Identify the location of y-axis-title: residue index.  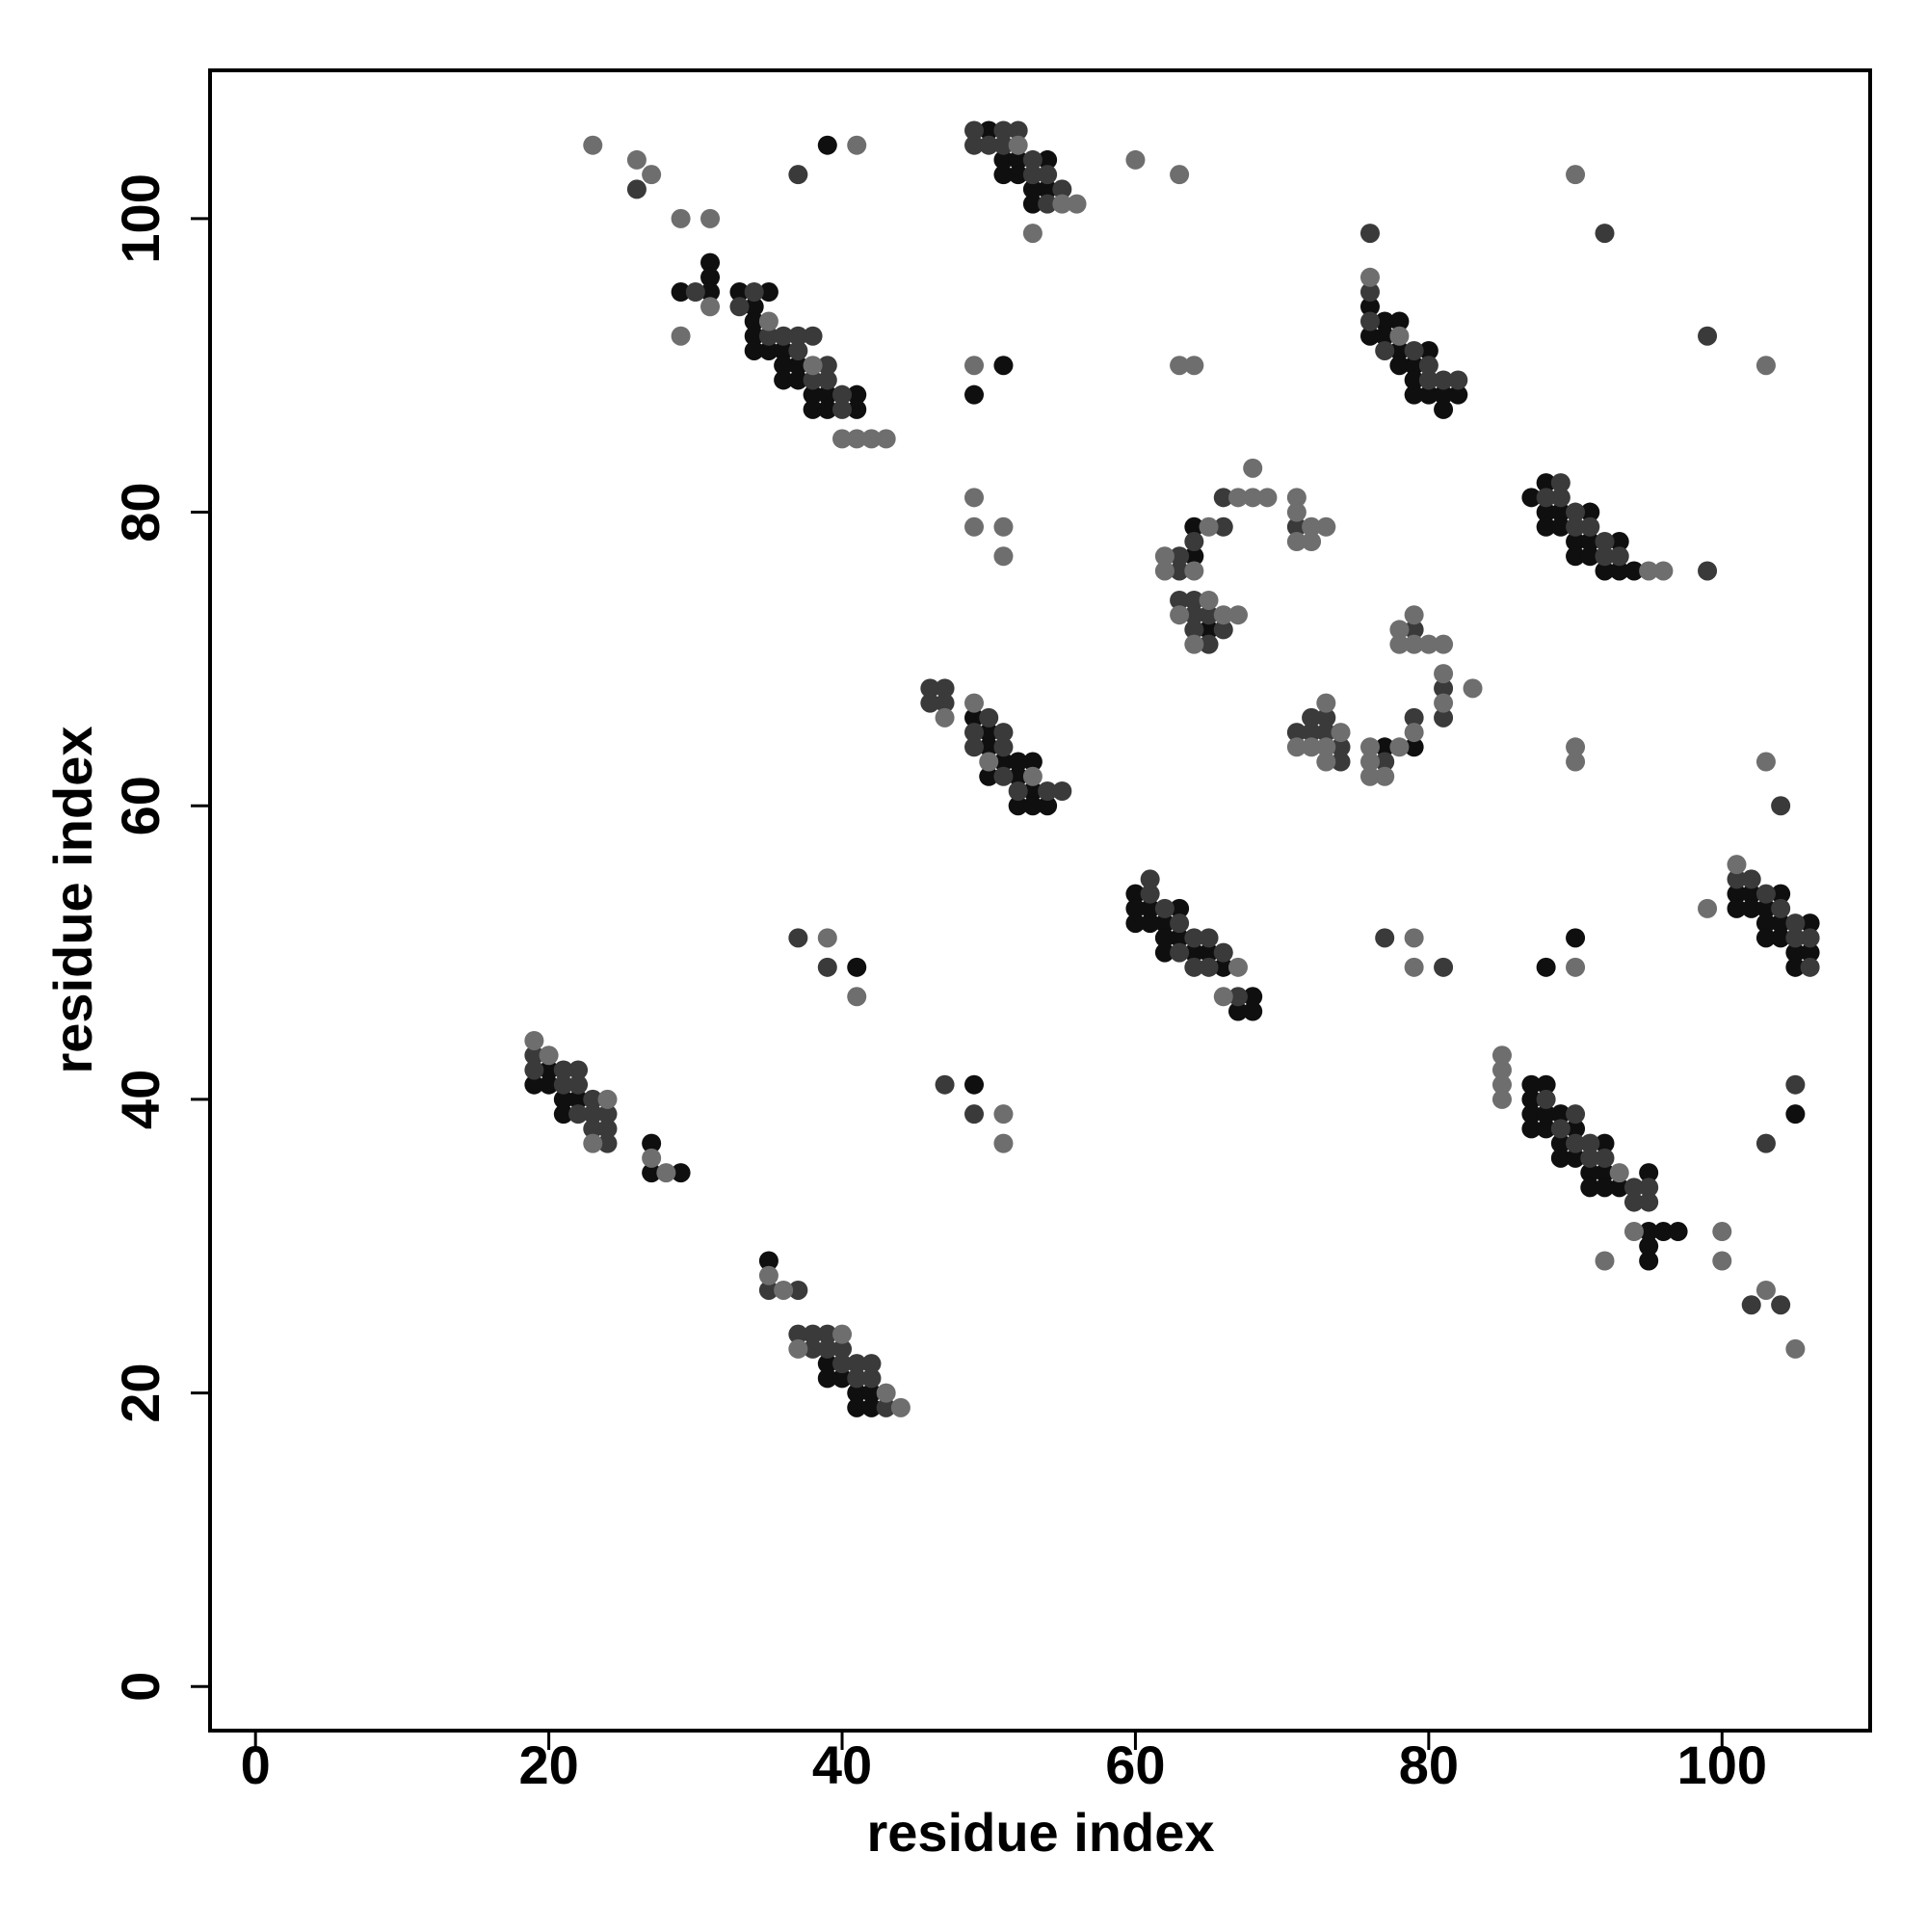
(72, 899).